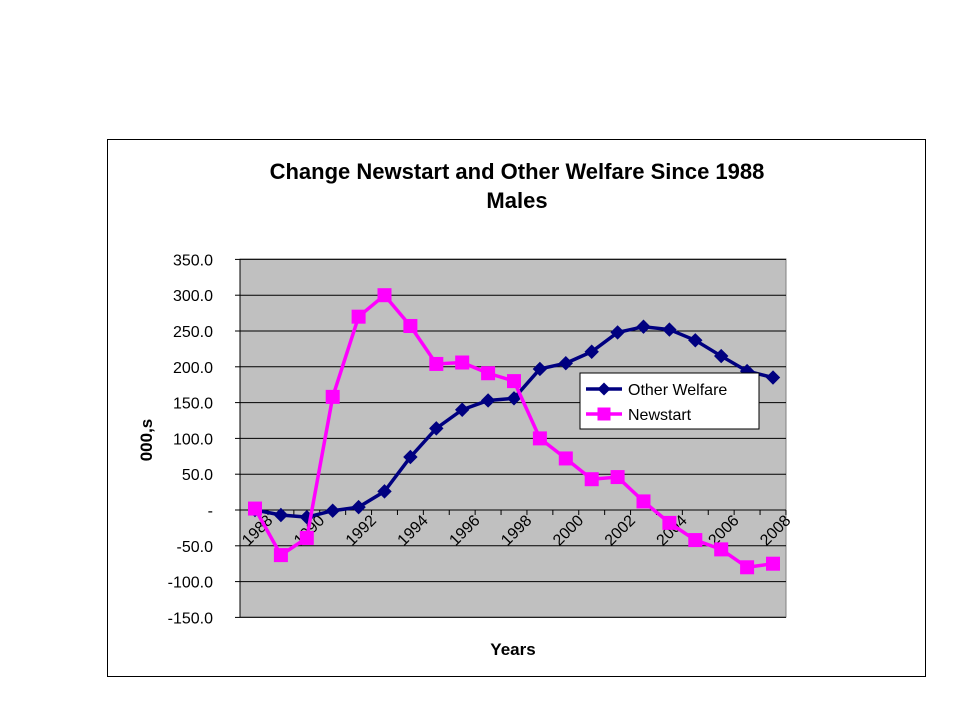  I want to click on x-axis-title: Years, so click(512, 649).